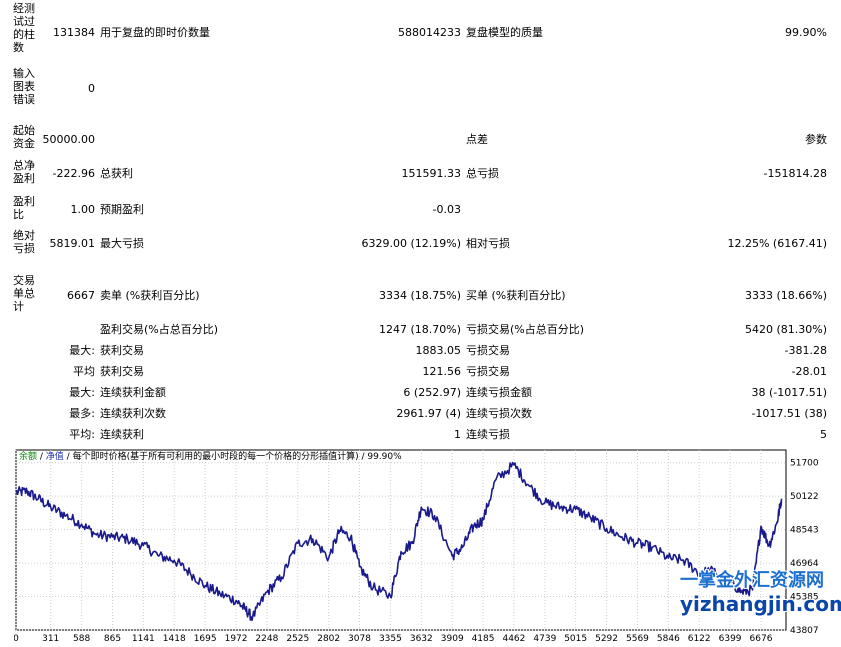 Image resolution: width=841 pixels, height=647 pixels. What do you see at coordinates (54, 457) in the screenshot?
I see `caption-equity: 净值` at bounding box center [54, 457].